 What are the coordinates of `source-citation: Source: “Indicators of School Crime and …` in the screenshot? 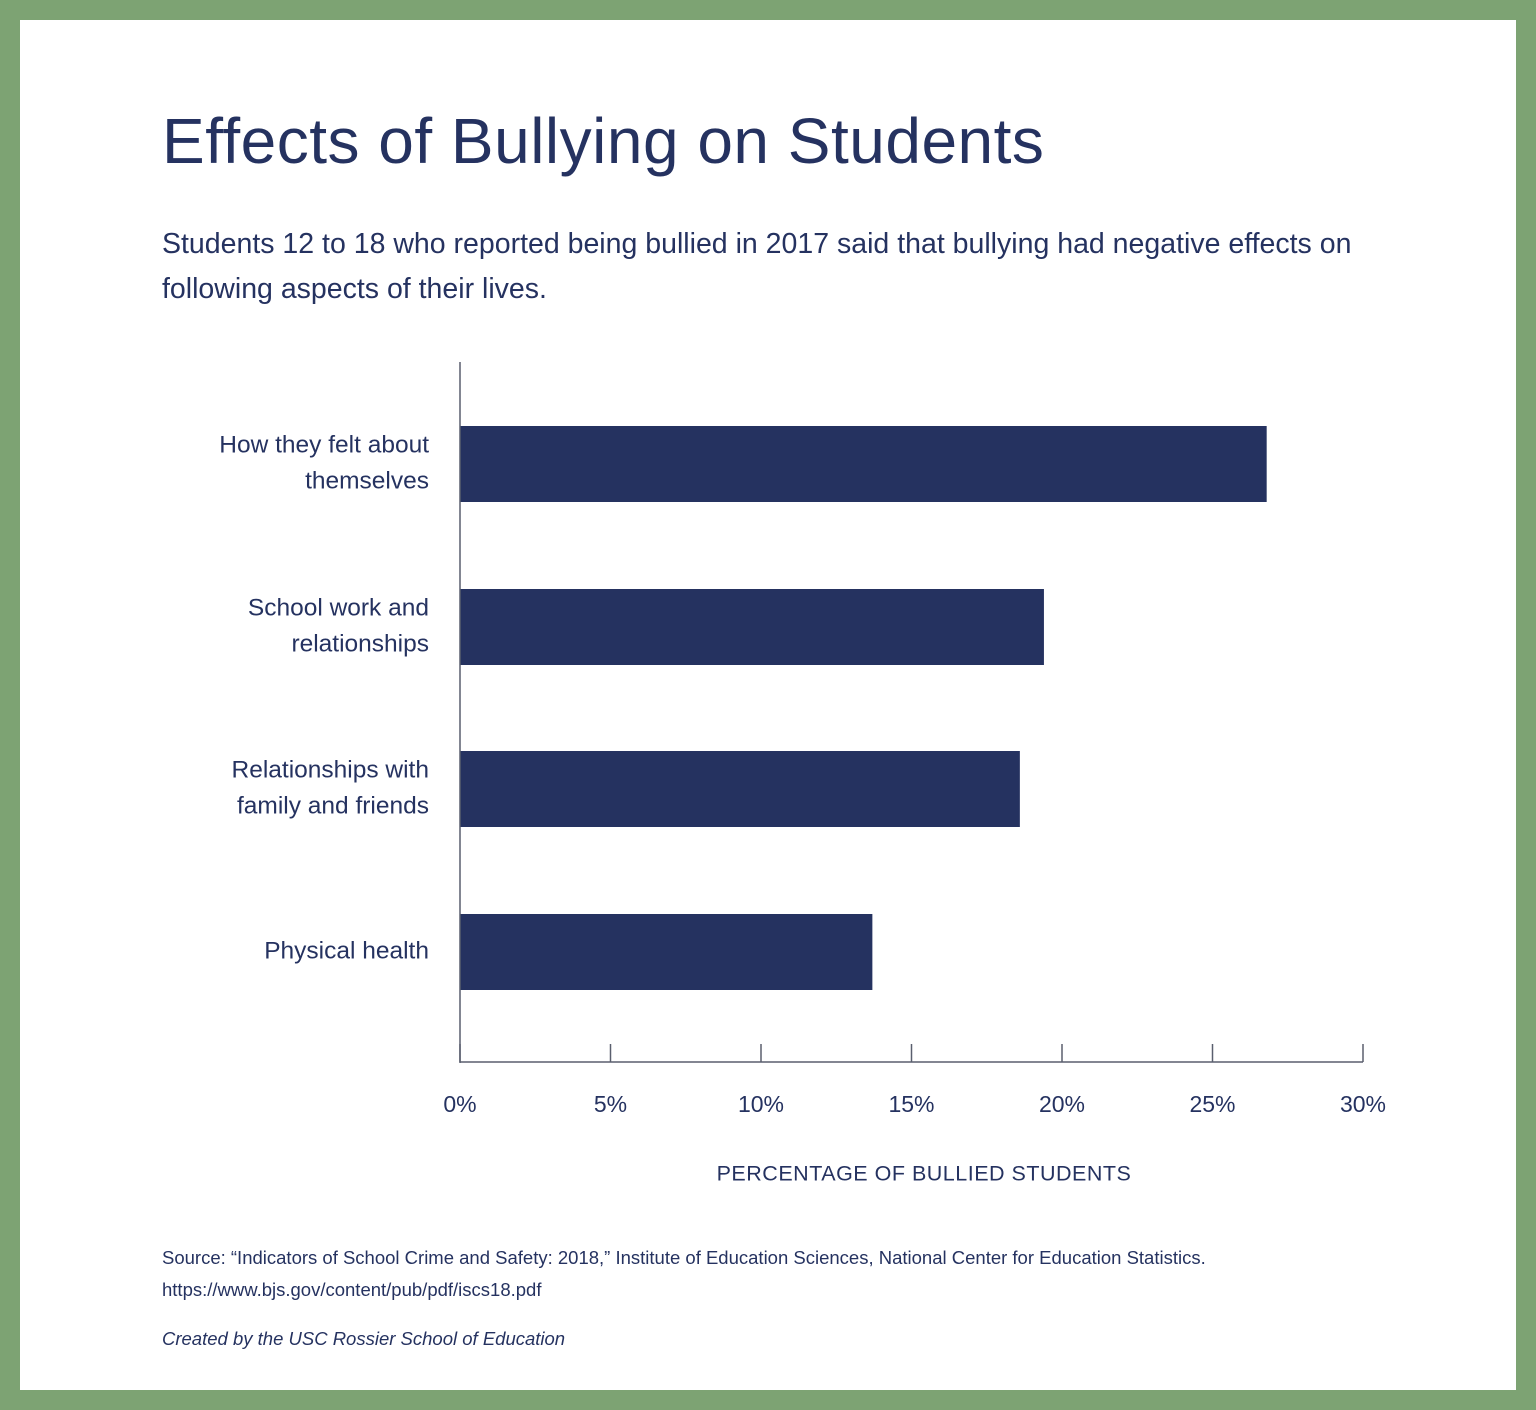 It's located at (812, 1274).